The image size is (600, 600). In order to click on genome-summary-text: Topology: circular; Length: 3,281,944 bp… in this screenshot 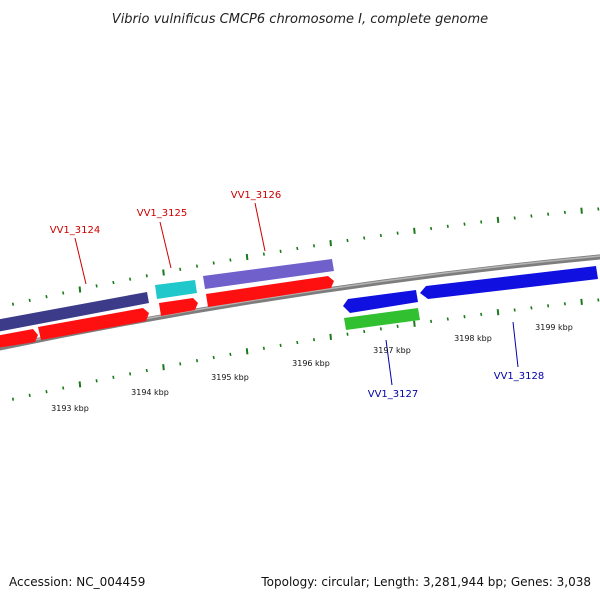, I will do `click(425, 582)`.